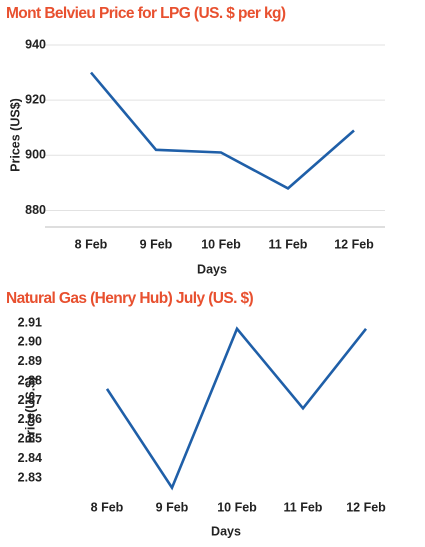 This screenshot has height=547, width=425. Describe the element at coordinates (130, 298) in the screenshot. I see `chart-title: Natural Gas (Henry Hub) July (US. $)` at that location.